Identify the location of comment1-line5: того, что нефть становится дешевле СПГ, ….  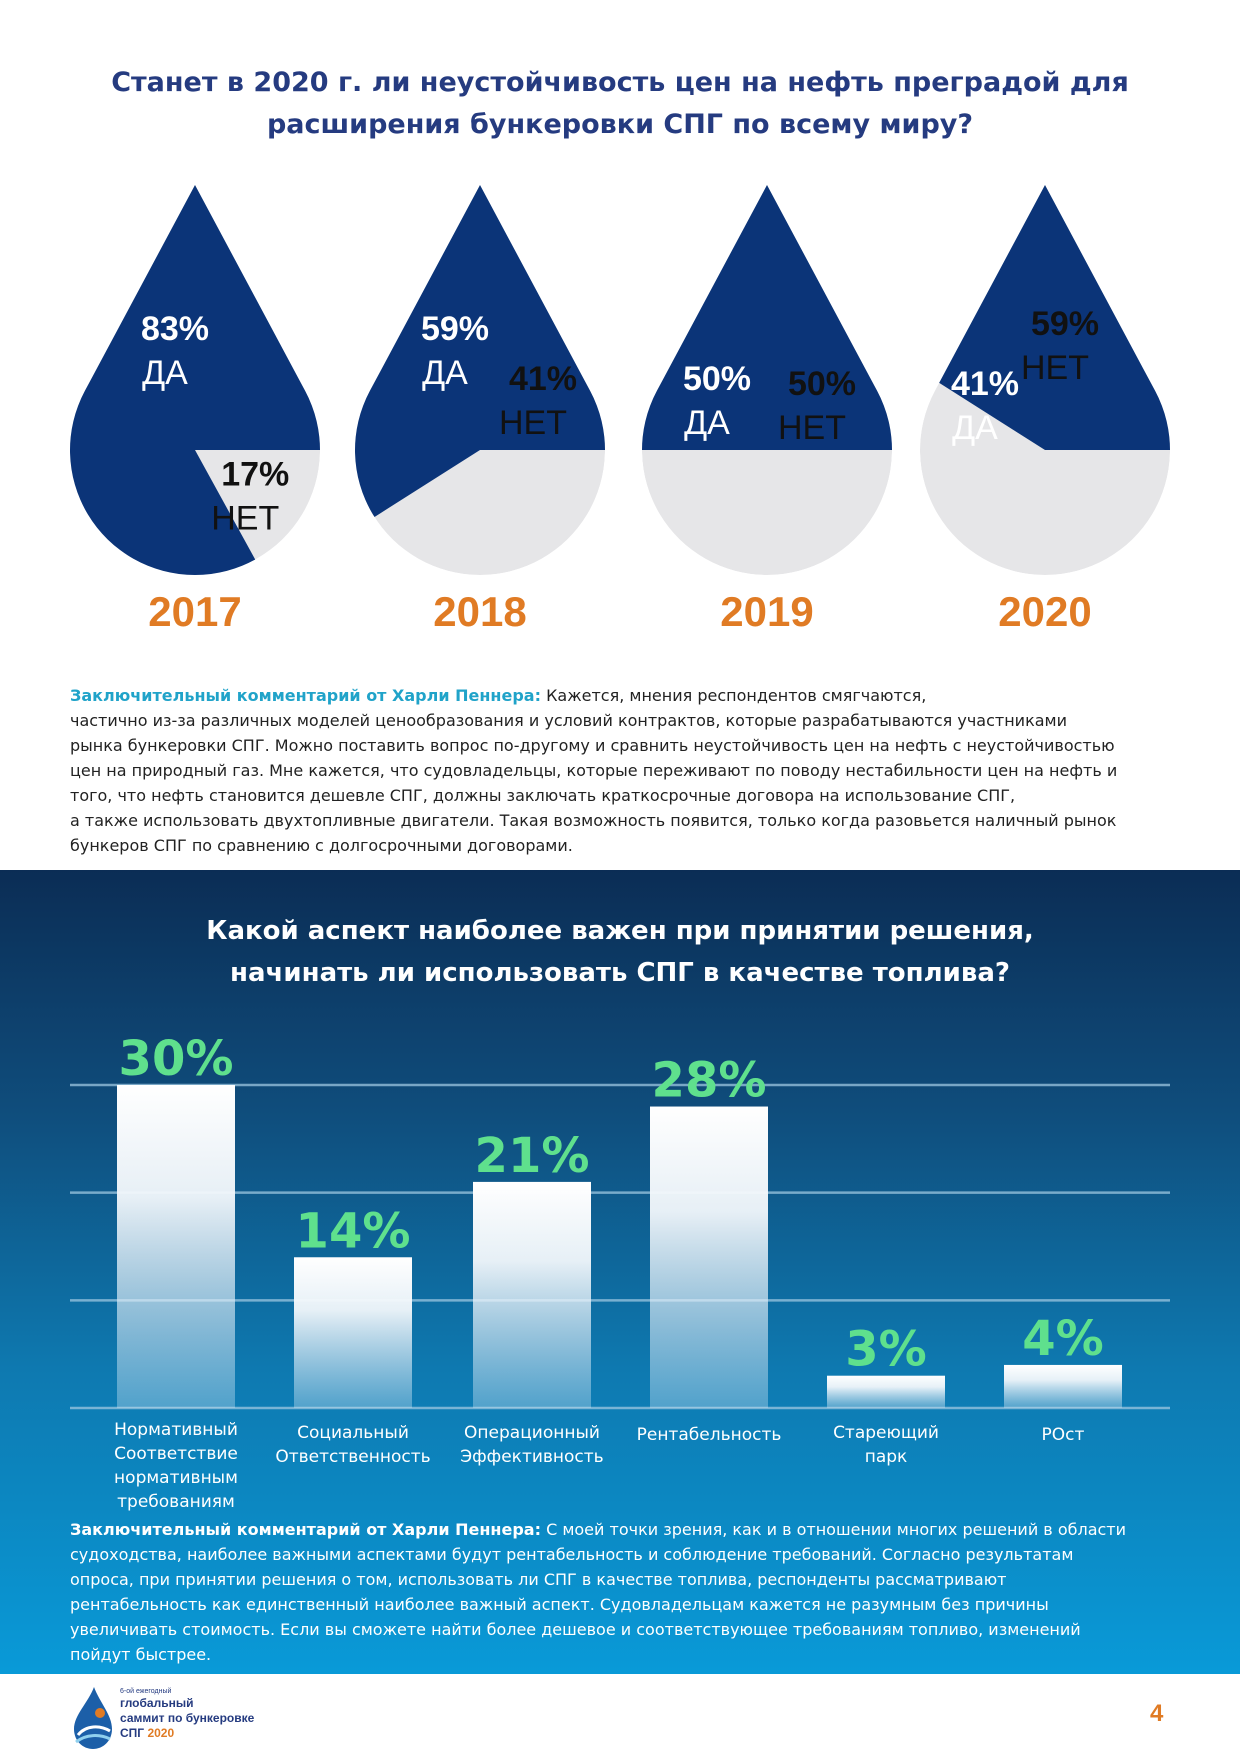
(543, 795).